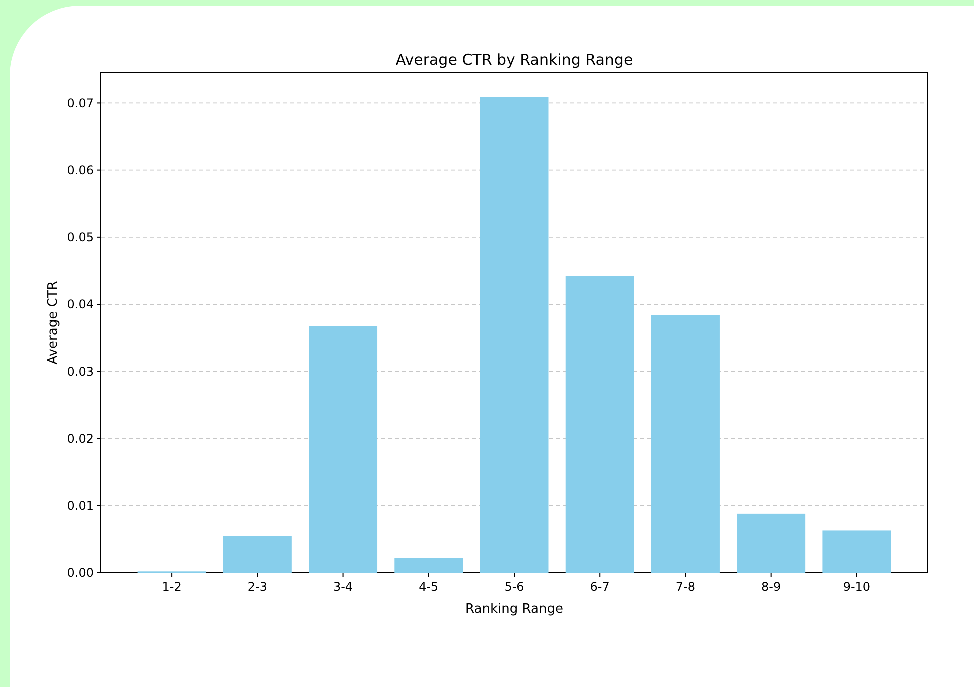 The width and height of the screenshot is (974, 687). What do you see at coordinates (172, 587) in the screenshot?
I see `x-tick-label: 1-2` at bounding box center [172, 587].